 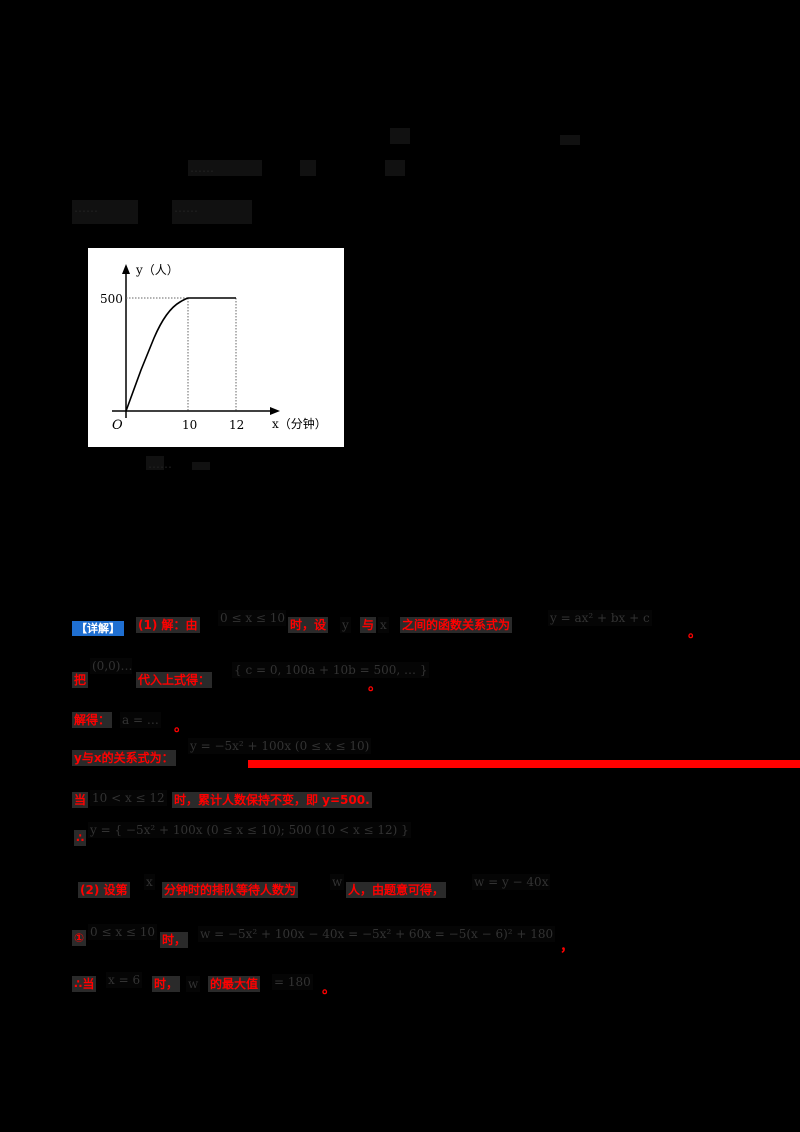 I want to click on line5-text: 时，累计人数保持不变，即 y=500., so click(x=272, y=800).